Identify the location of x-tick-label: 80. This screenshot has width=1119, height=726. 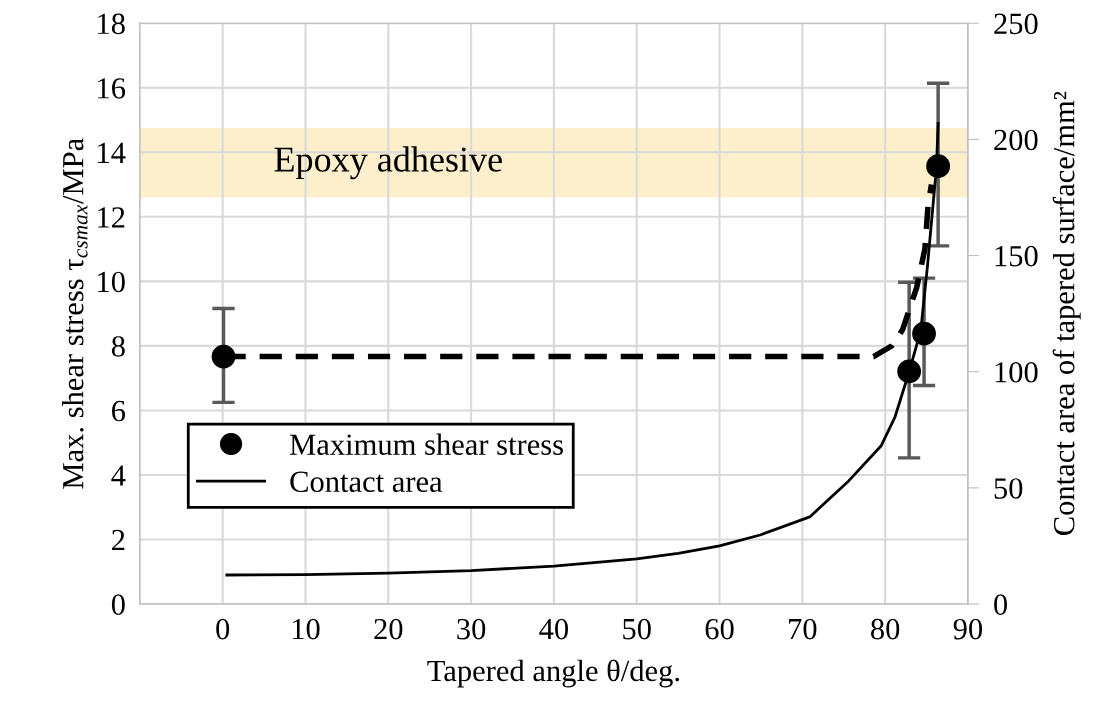
(885, 629).